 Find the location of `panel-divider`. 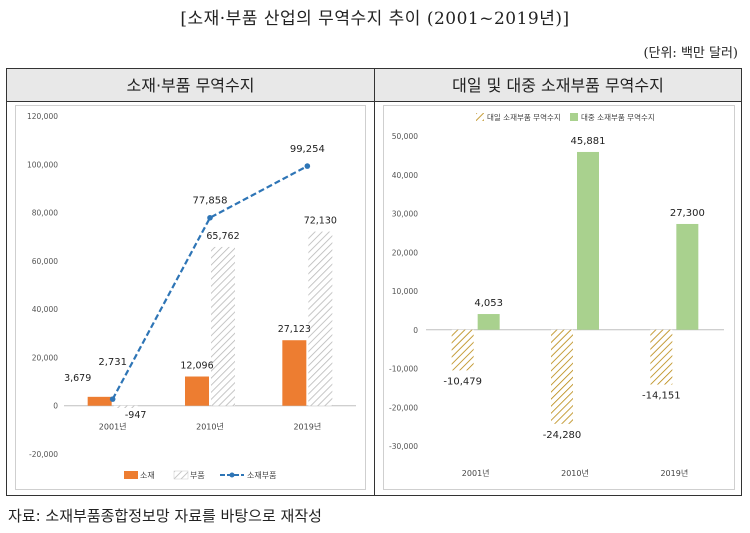

panel-divider is located at coordinates (374, 282).